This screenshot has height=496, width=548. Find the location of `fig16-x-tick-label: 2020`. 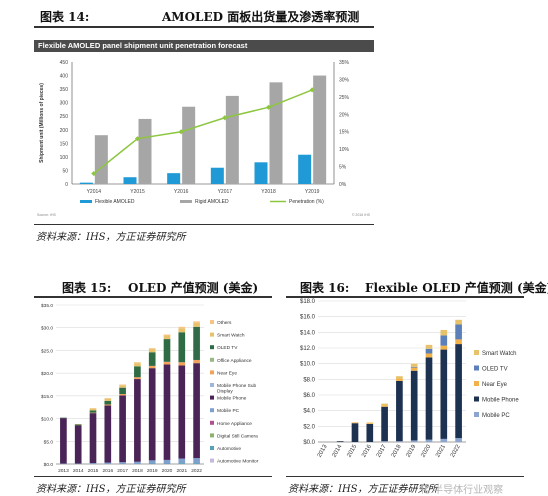

fig16-x-tick-label: 2020 is located at coordinates (426, 450).